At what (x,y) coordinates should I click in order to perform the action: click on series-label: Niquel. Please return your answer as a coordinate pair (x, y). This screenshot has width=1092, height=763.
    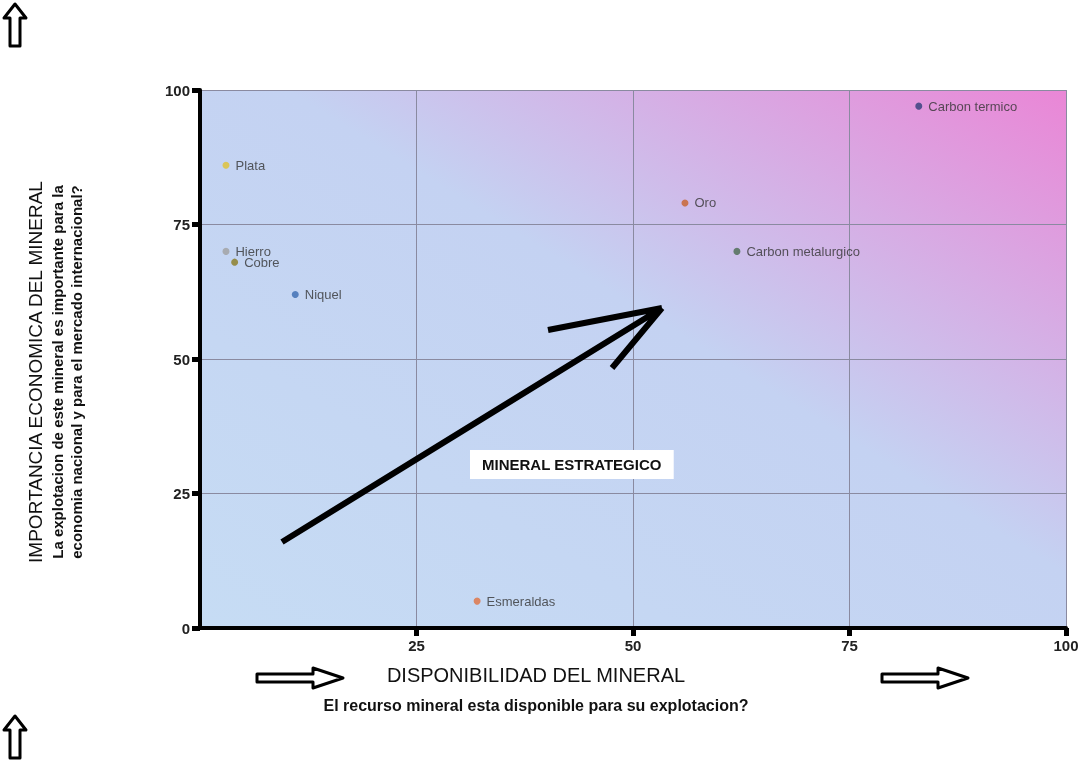
    Looking at the image, I should click on (323, 294).